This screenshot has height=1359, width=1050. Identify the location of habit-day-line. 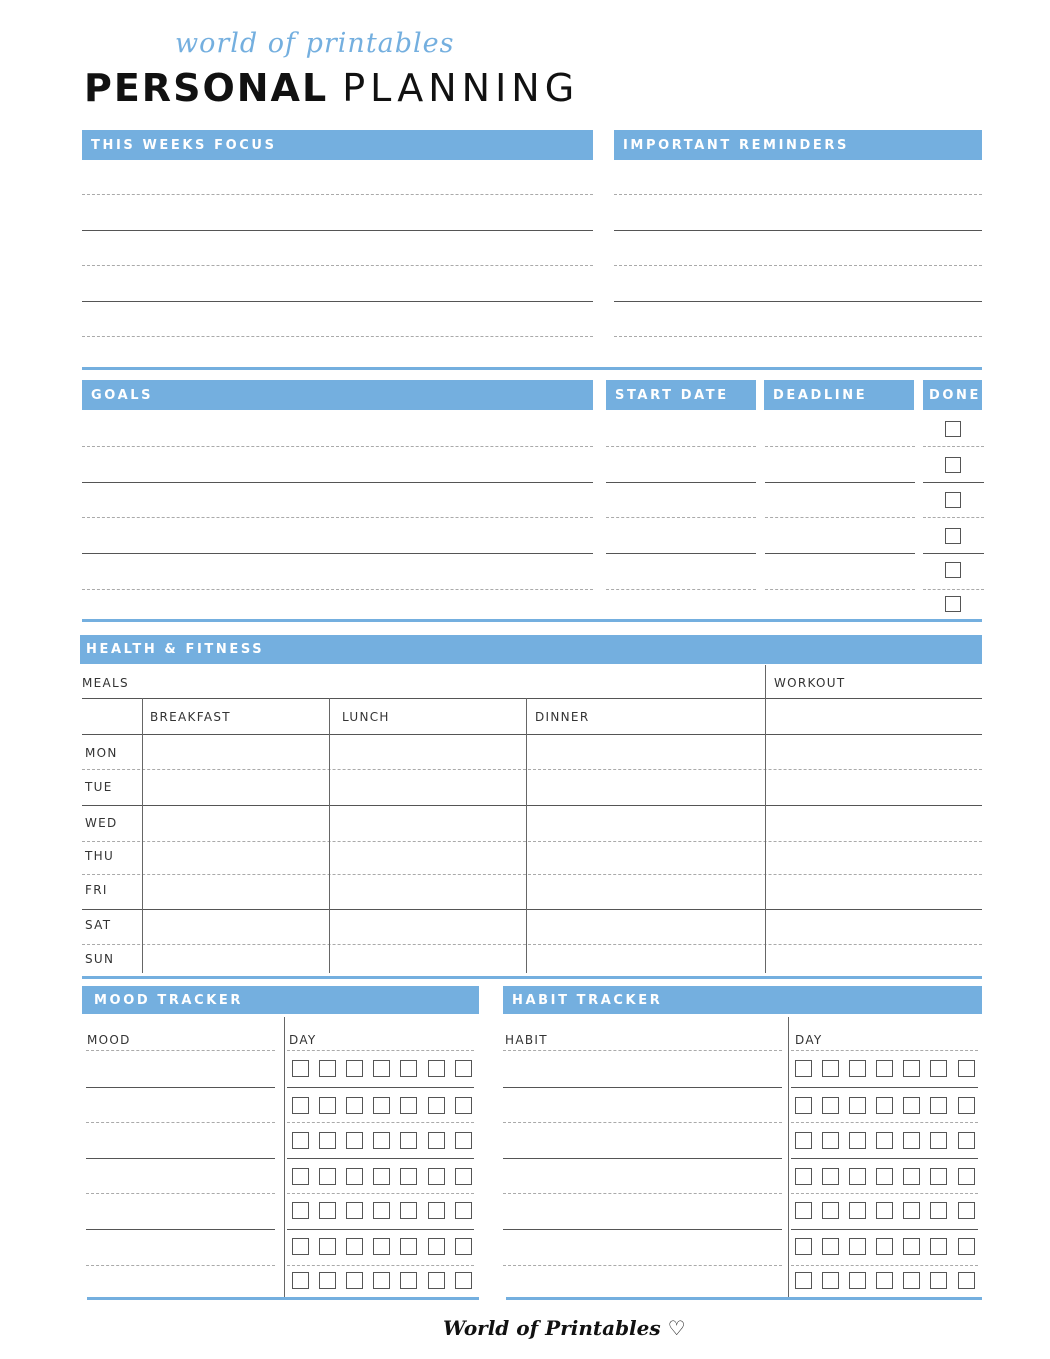
(884, 1193).